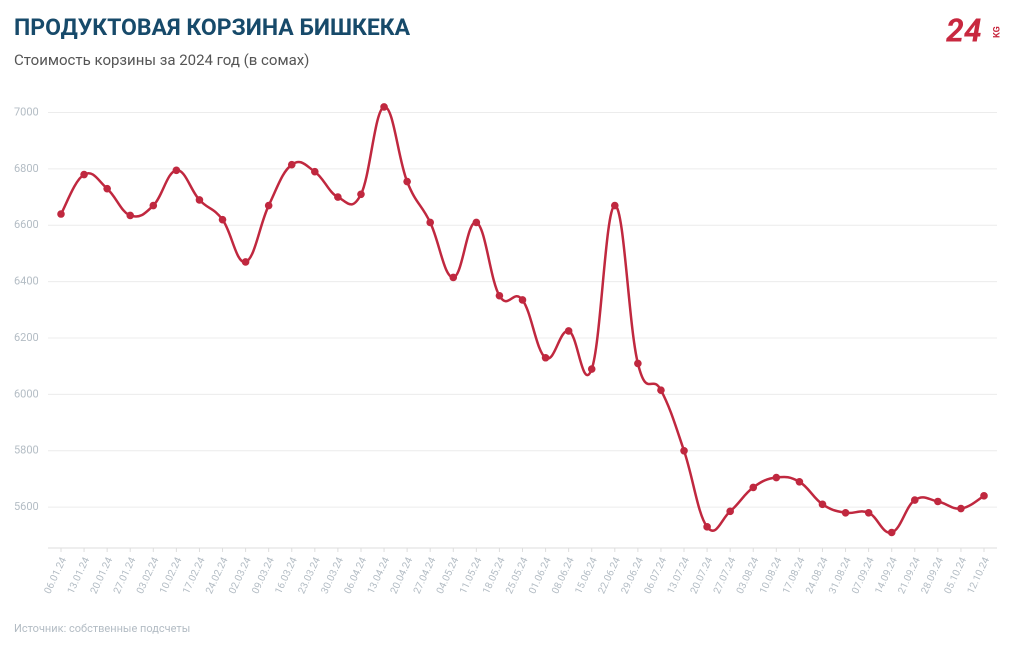  I want to click on x-tick-label: 29.06.24, so click(633, 575).